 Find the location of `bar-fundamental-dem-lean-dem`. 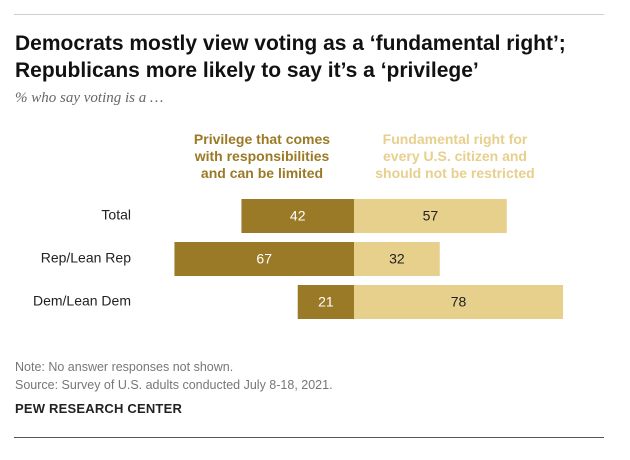

bar-fundamental-dem-lean-dem is located at coordinates (459, 302).